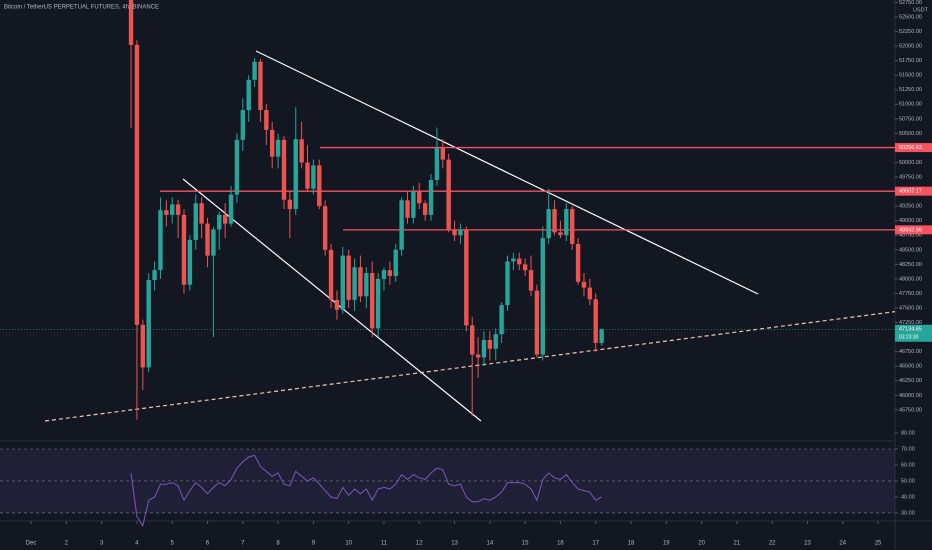 This screenshot has width=932, height=550. I want to click on rsi-line, so click(366, 491).